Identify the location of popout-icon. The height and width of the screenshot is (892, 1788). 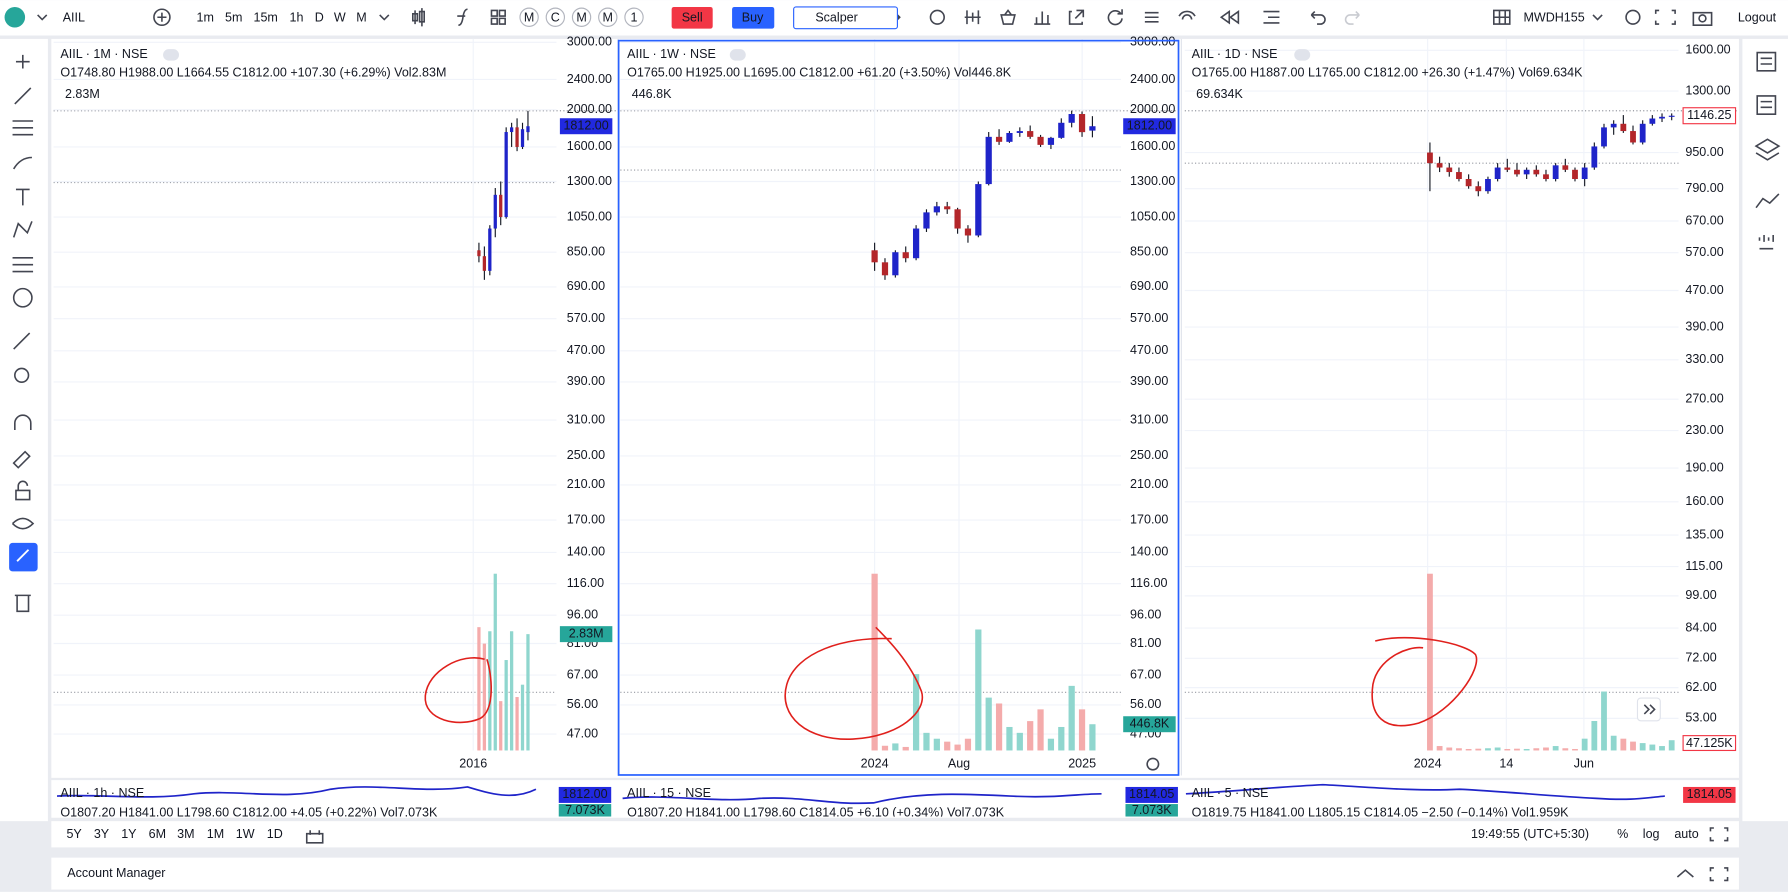
(1076, 17).